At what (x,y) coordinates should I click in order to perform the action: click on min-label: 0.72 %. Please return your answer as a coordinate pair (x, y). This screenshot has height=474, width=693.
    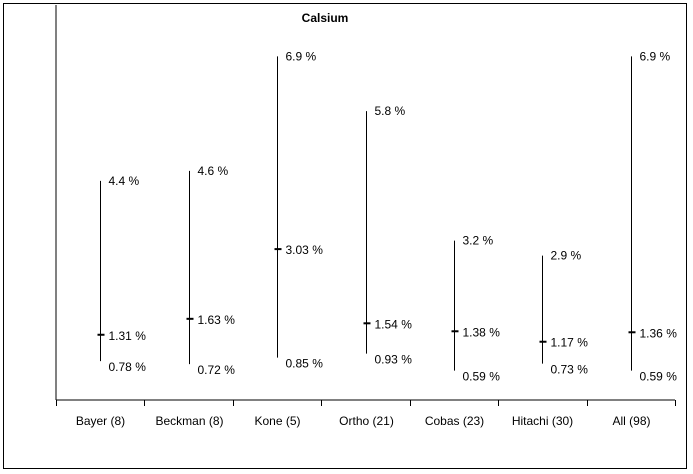
    Looking at the image, I should click on (217, 370).